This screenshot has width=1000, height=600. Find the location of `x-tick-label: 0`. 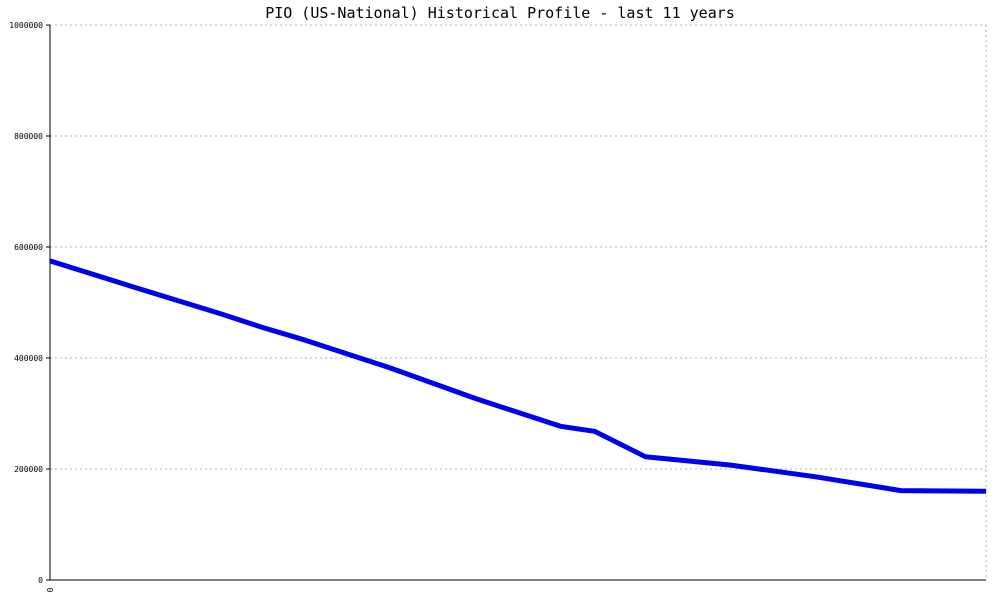

x-tick-label: 0 is located at coordinates (50, 589).